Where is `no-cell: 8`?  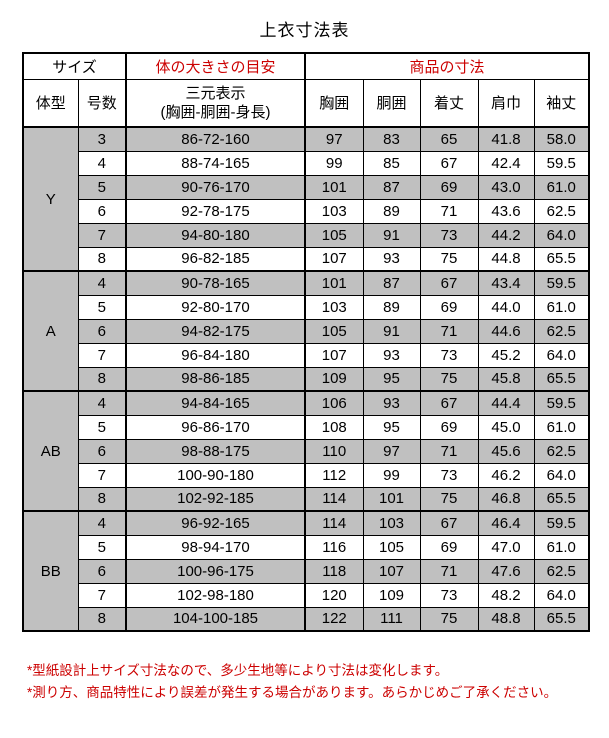
no-cell: 8 is located at coordinates (102, 379).